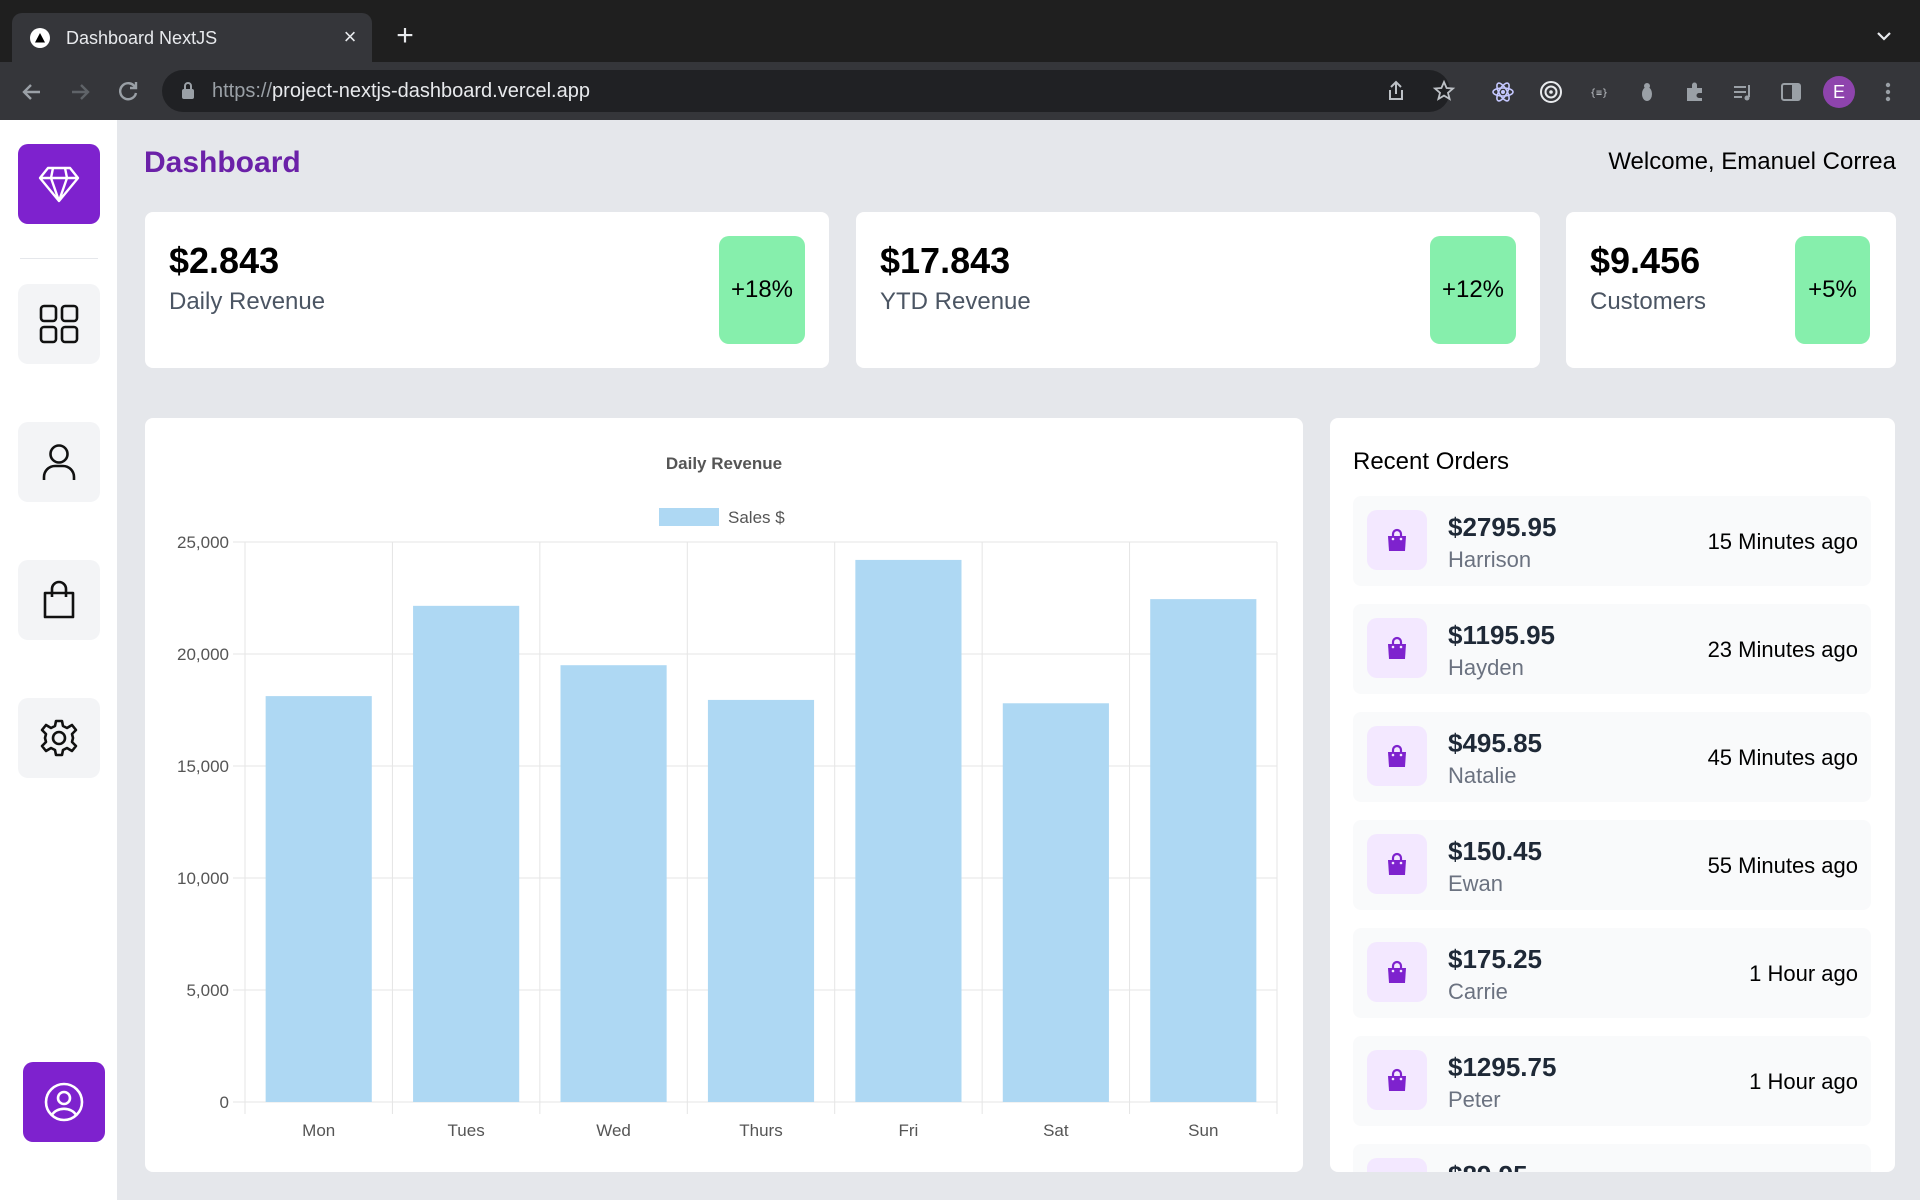  I want to click on browser-tab-strip: Dashboard NextJS × +, so click(960, 31).